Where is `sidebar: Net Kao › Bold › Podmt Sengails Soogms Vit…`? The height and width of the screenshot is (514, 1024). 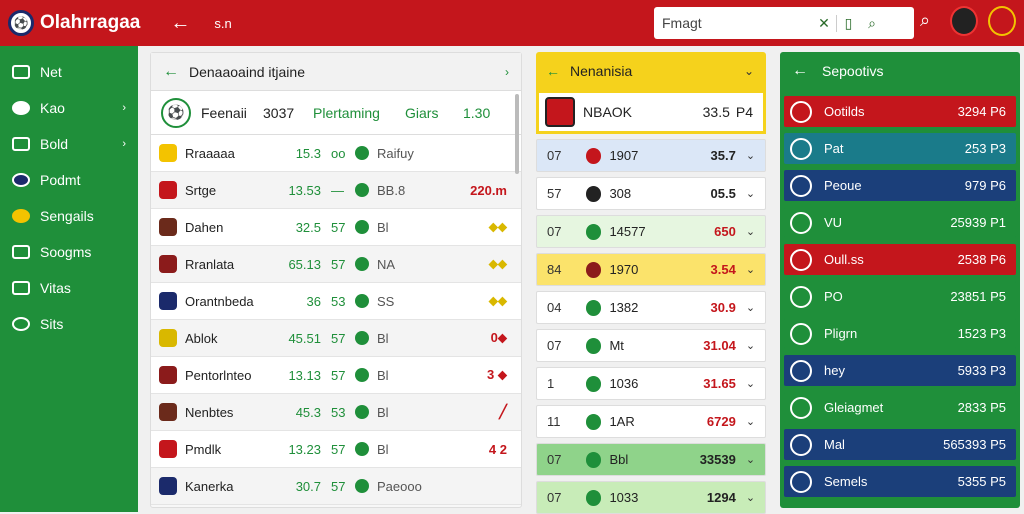 sidebar: Net Kao › Bold › Podmt Sengails Soogms Vit… is located at coordinates (69, 279).